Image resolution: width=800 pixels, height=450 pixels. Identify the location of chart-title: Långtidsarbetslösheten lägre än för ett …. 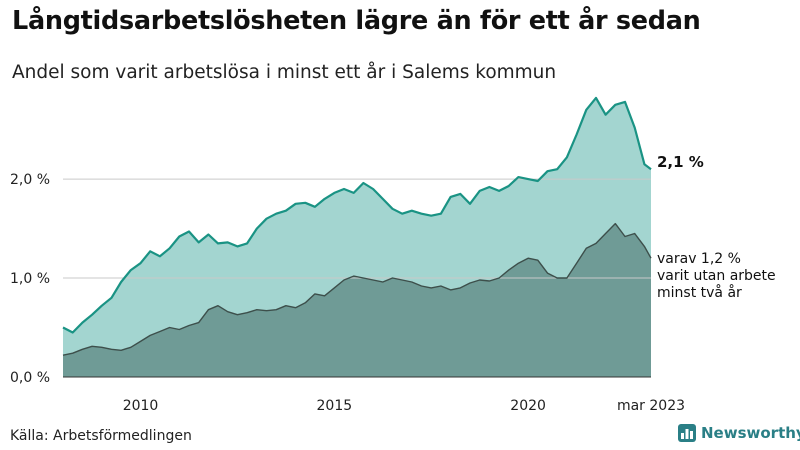
(356, 21).